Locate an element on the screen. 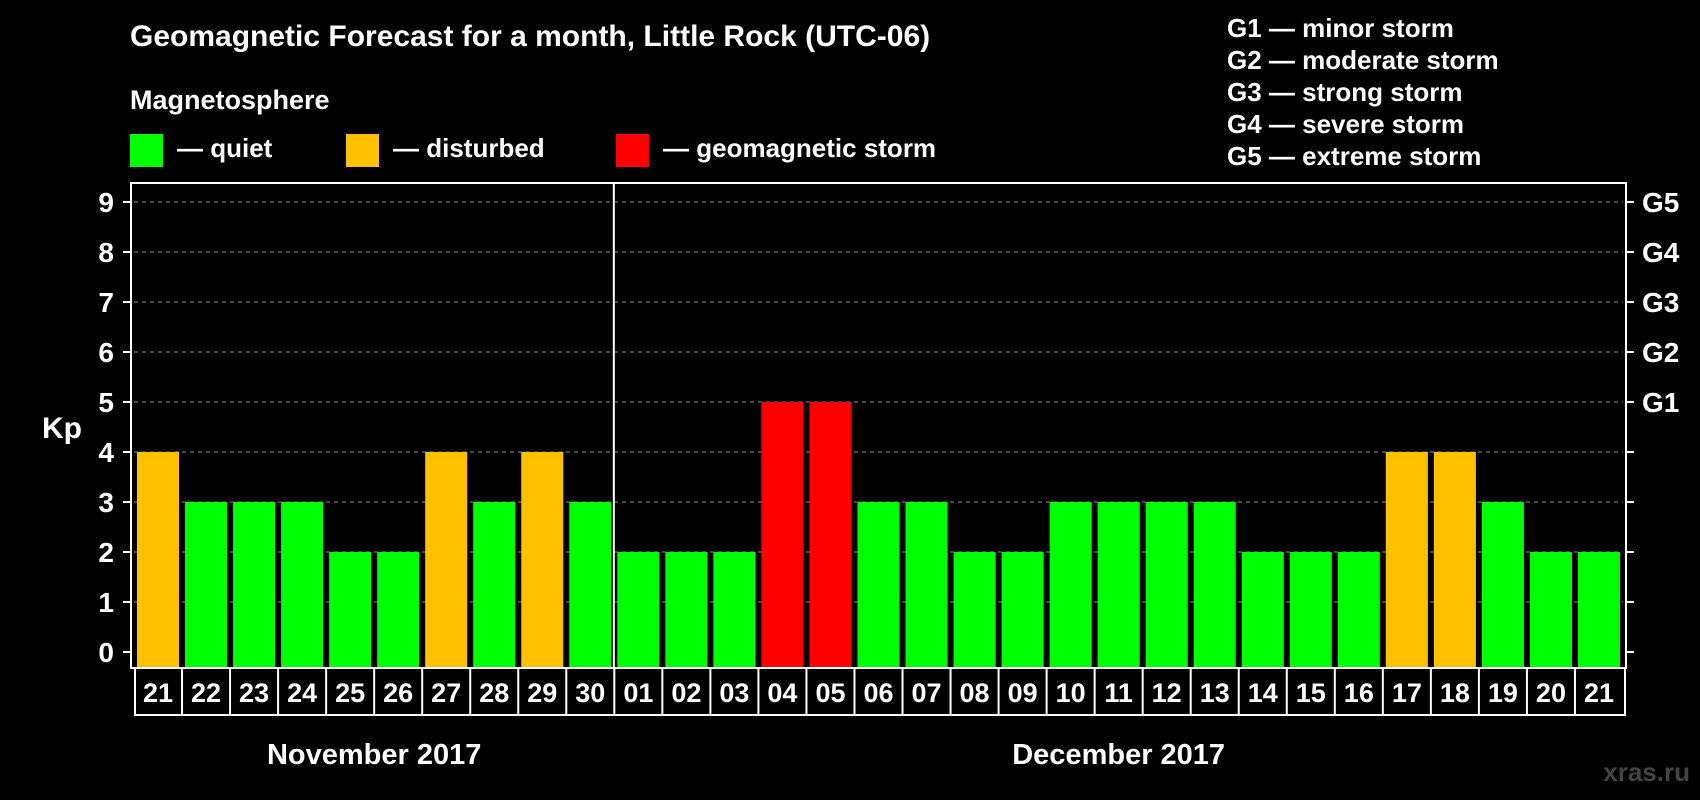 Image resolution: width=1700 pixels, height=800 pixels. x-tick-label-7: 28 is located at coordinates (494, 693).